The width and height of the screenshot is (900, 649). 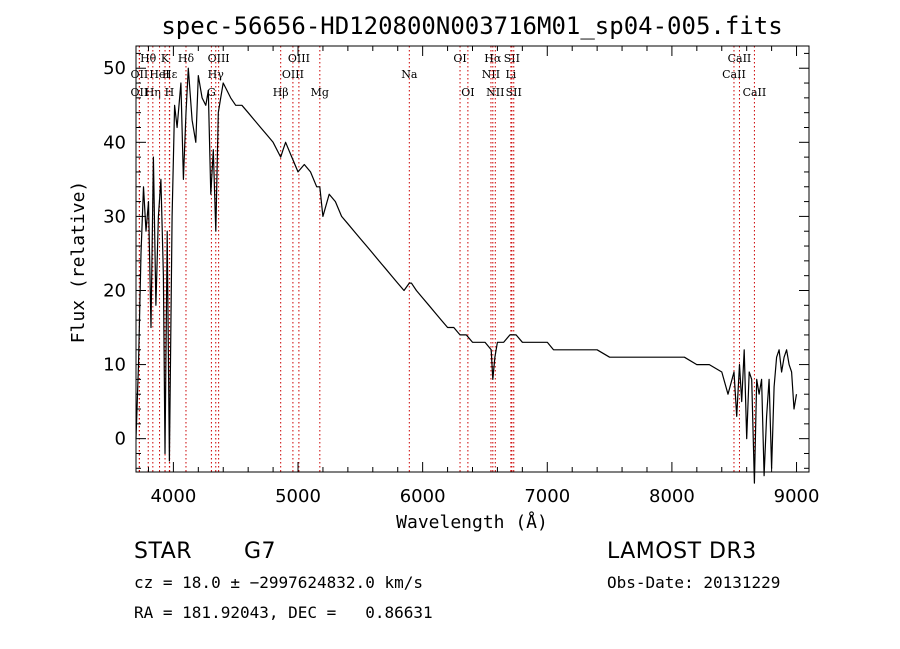 I want to click on x-axis-label: Wavelength (Å), so click(x=472, y=522).